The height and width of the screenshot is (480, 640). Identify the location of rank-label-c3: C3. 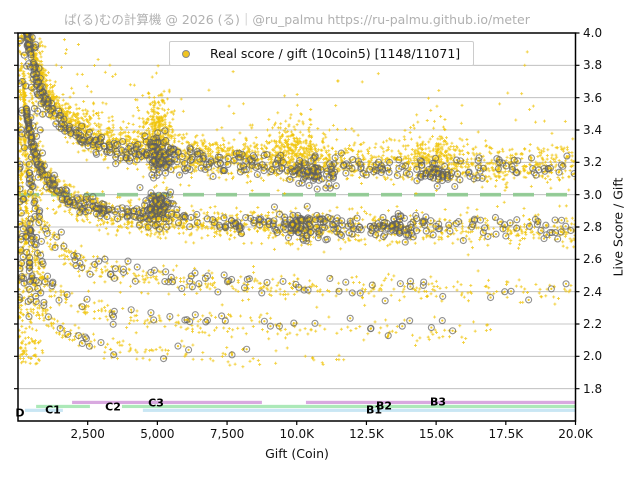
(156, 403).